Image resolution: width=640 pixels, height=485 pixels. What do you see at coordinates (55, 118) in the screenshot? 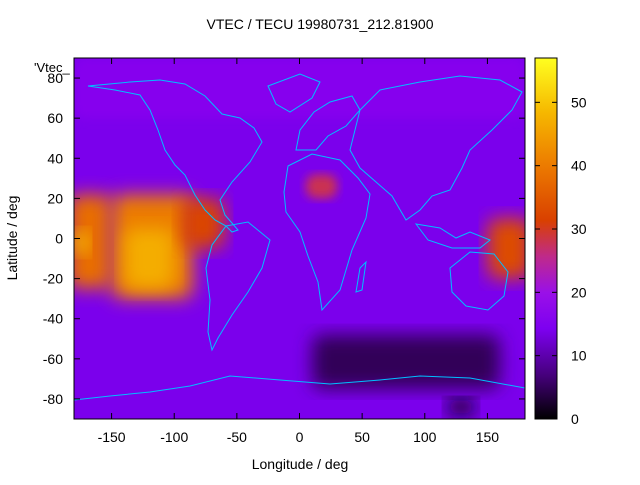
I see `y-tick-label: 60` at bounding box center [55, 118].